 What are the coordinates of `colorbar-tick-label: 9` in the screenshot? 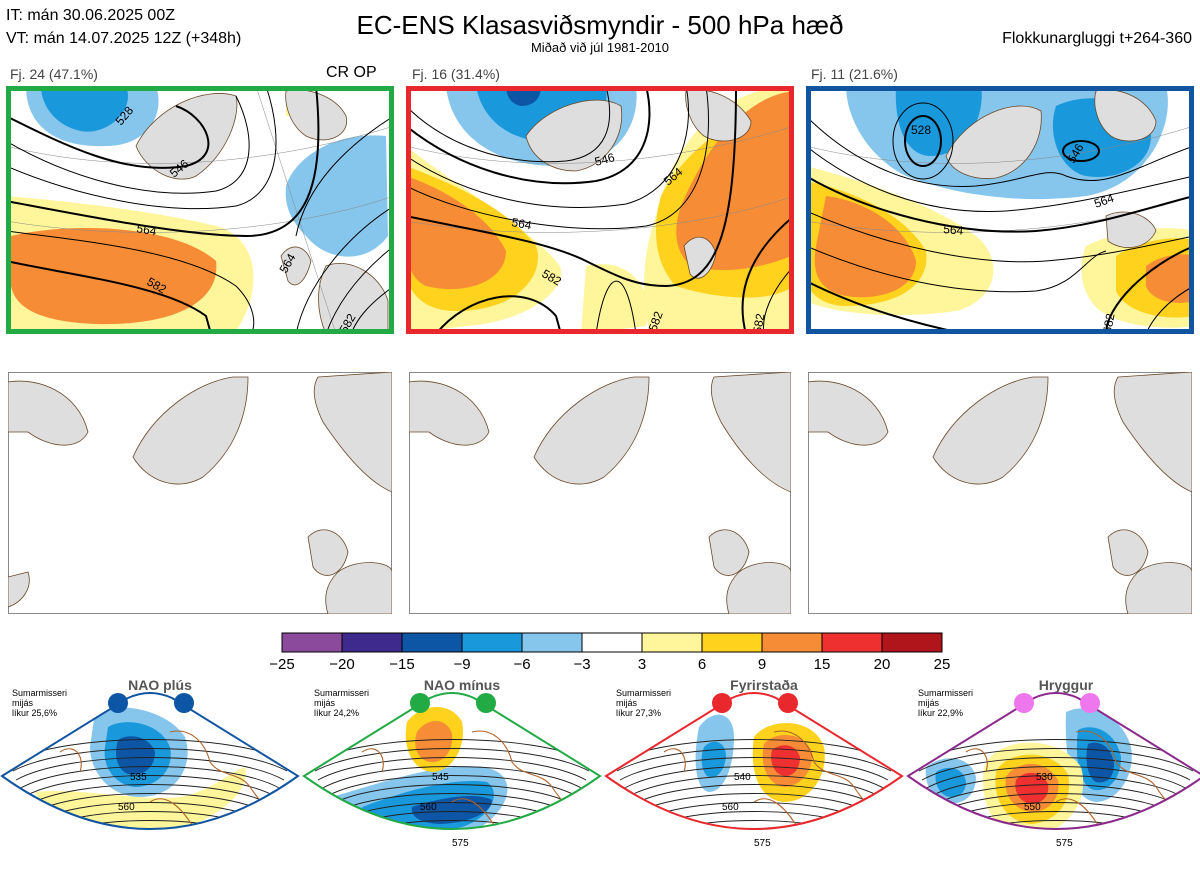 It's located at (762, 664).